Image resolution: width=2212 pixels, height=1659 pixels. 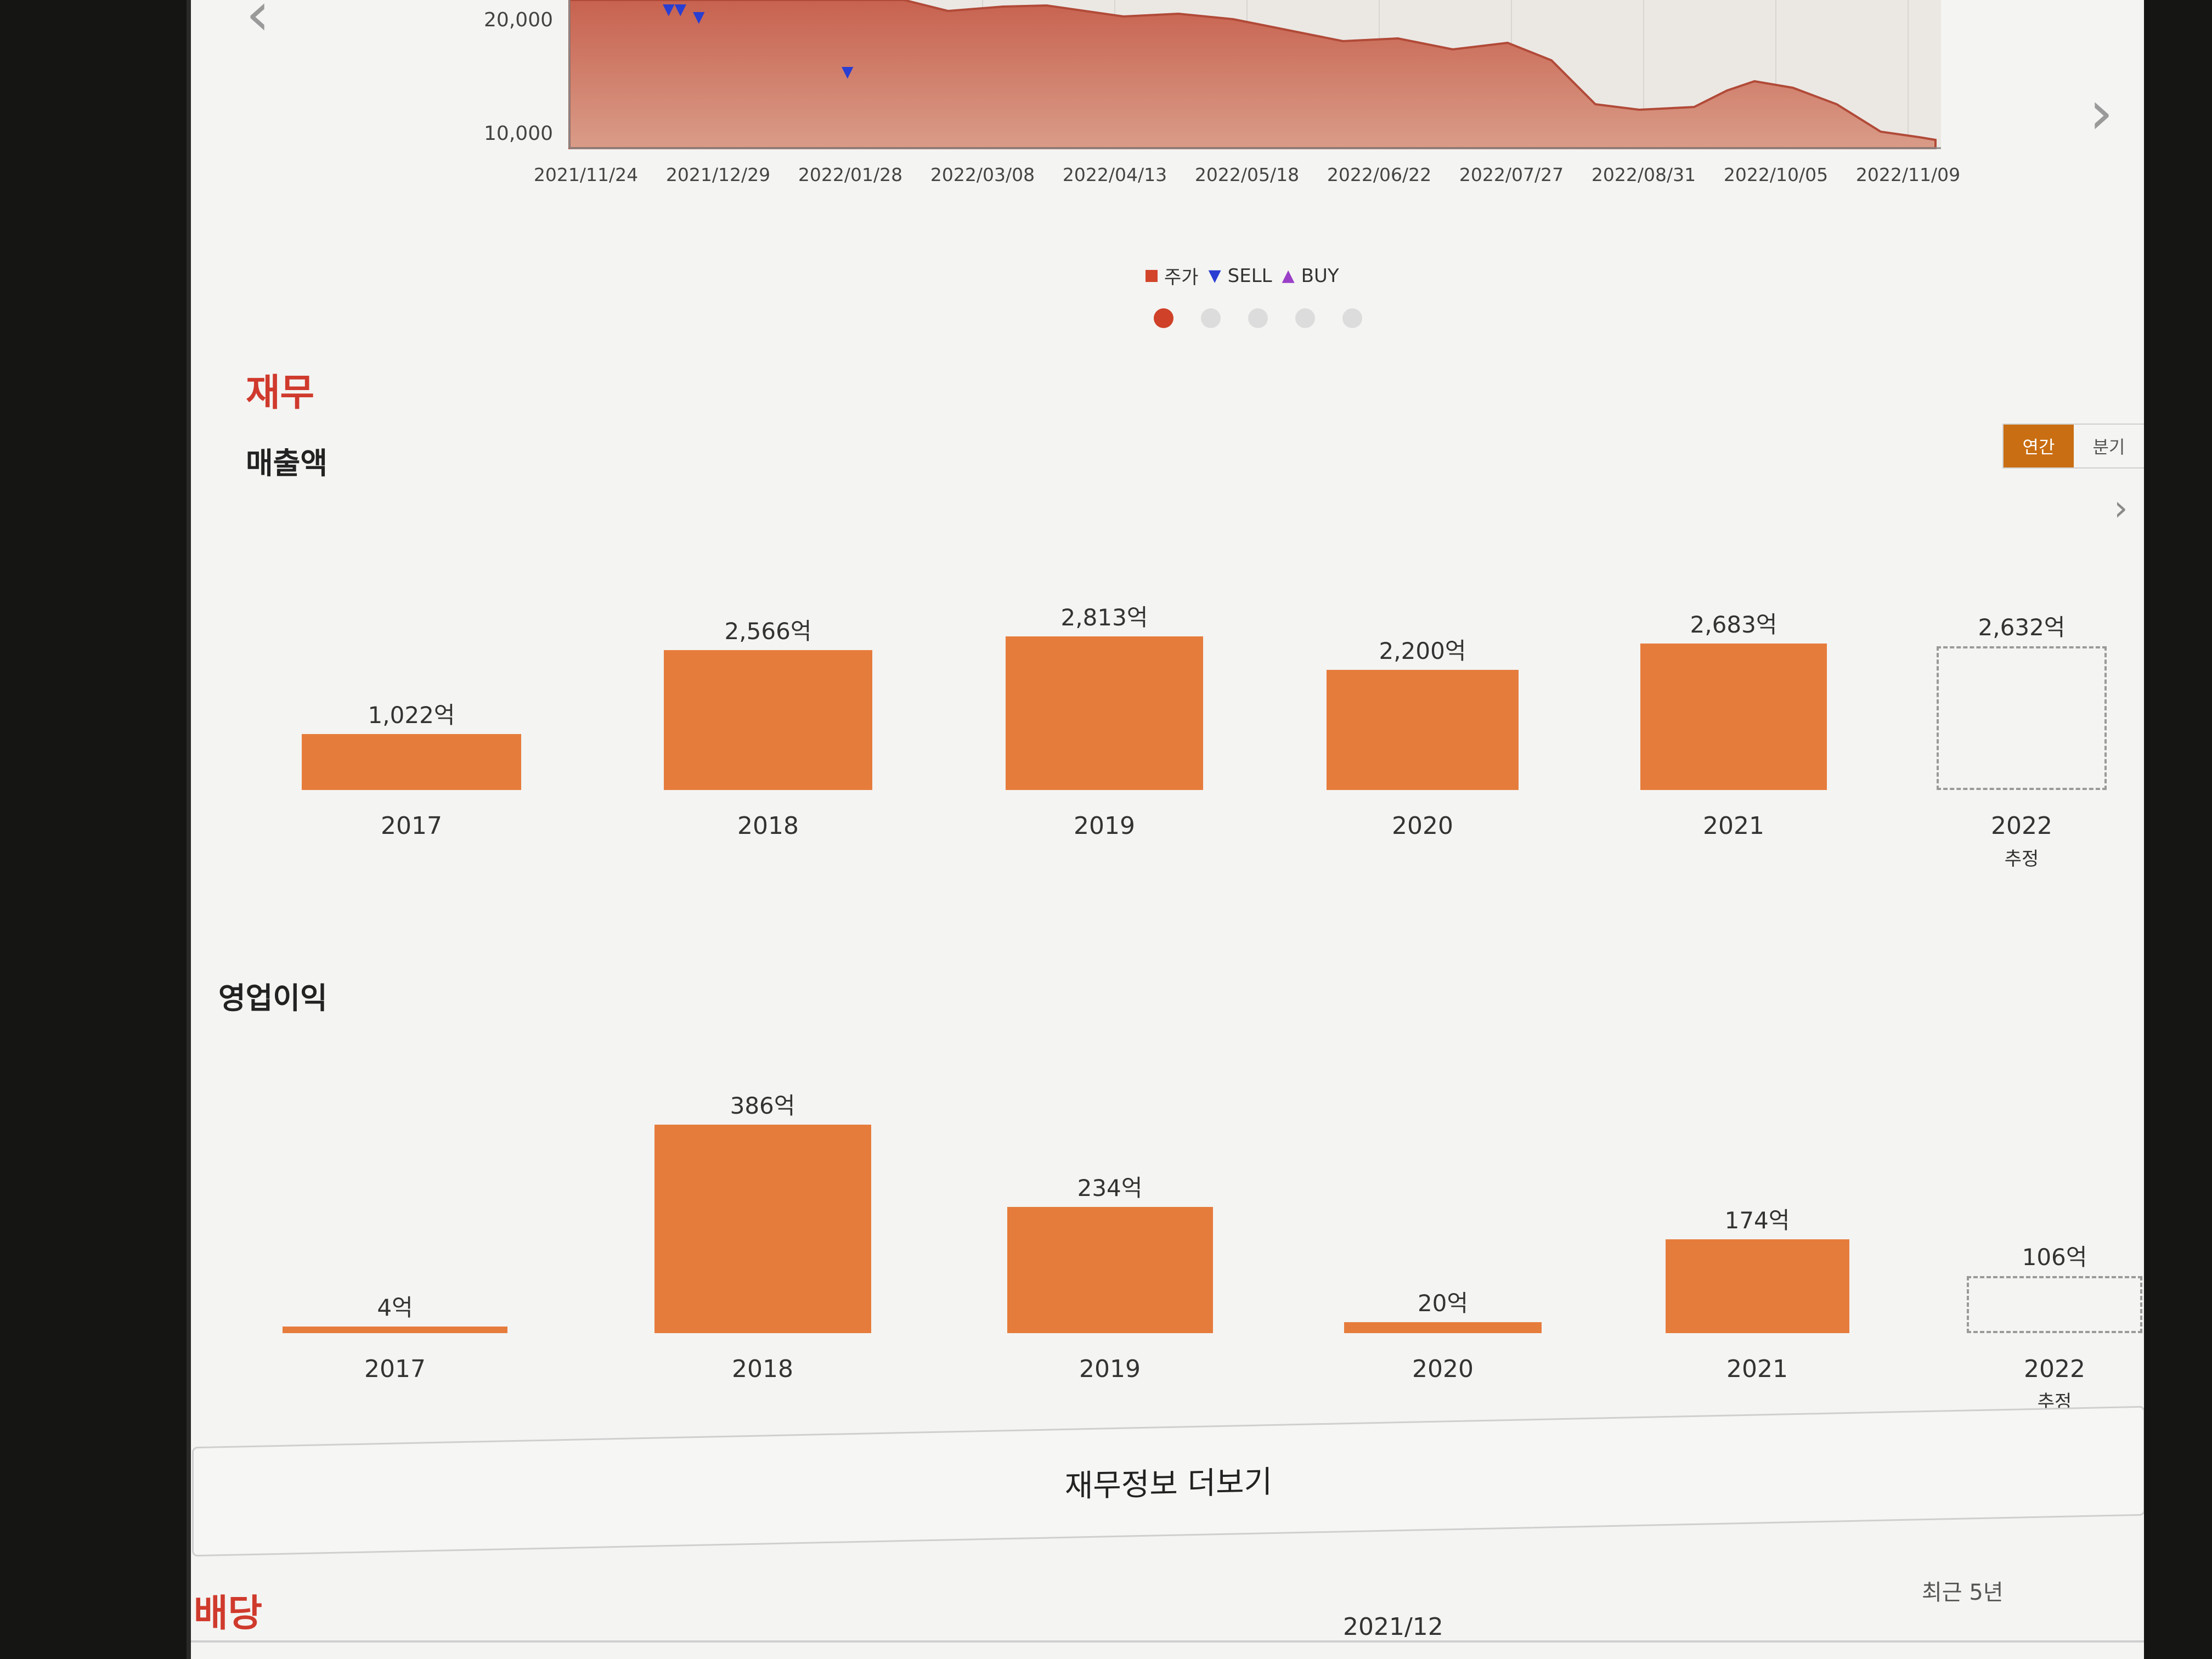 I want to click on chart-legend: 주가 ▼ SELL ▲ BUY, so click(x=1242, y=275).